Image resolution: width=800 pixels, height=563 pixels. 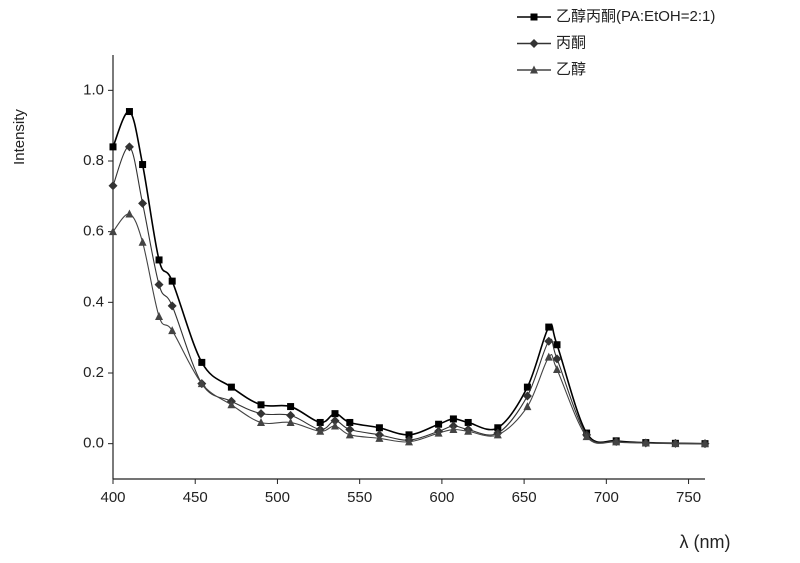 I want to click on y-tick-label: 0.2, so click(x=93, y=372).